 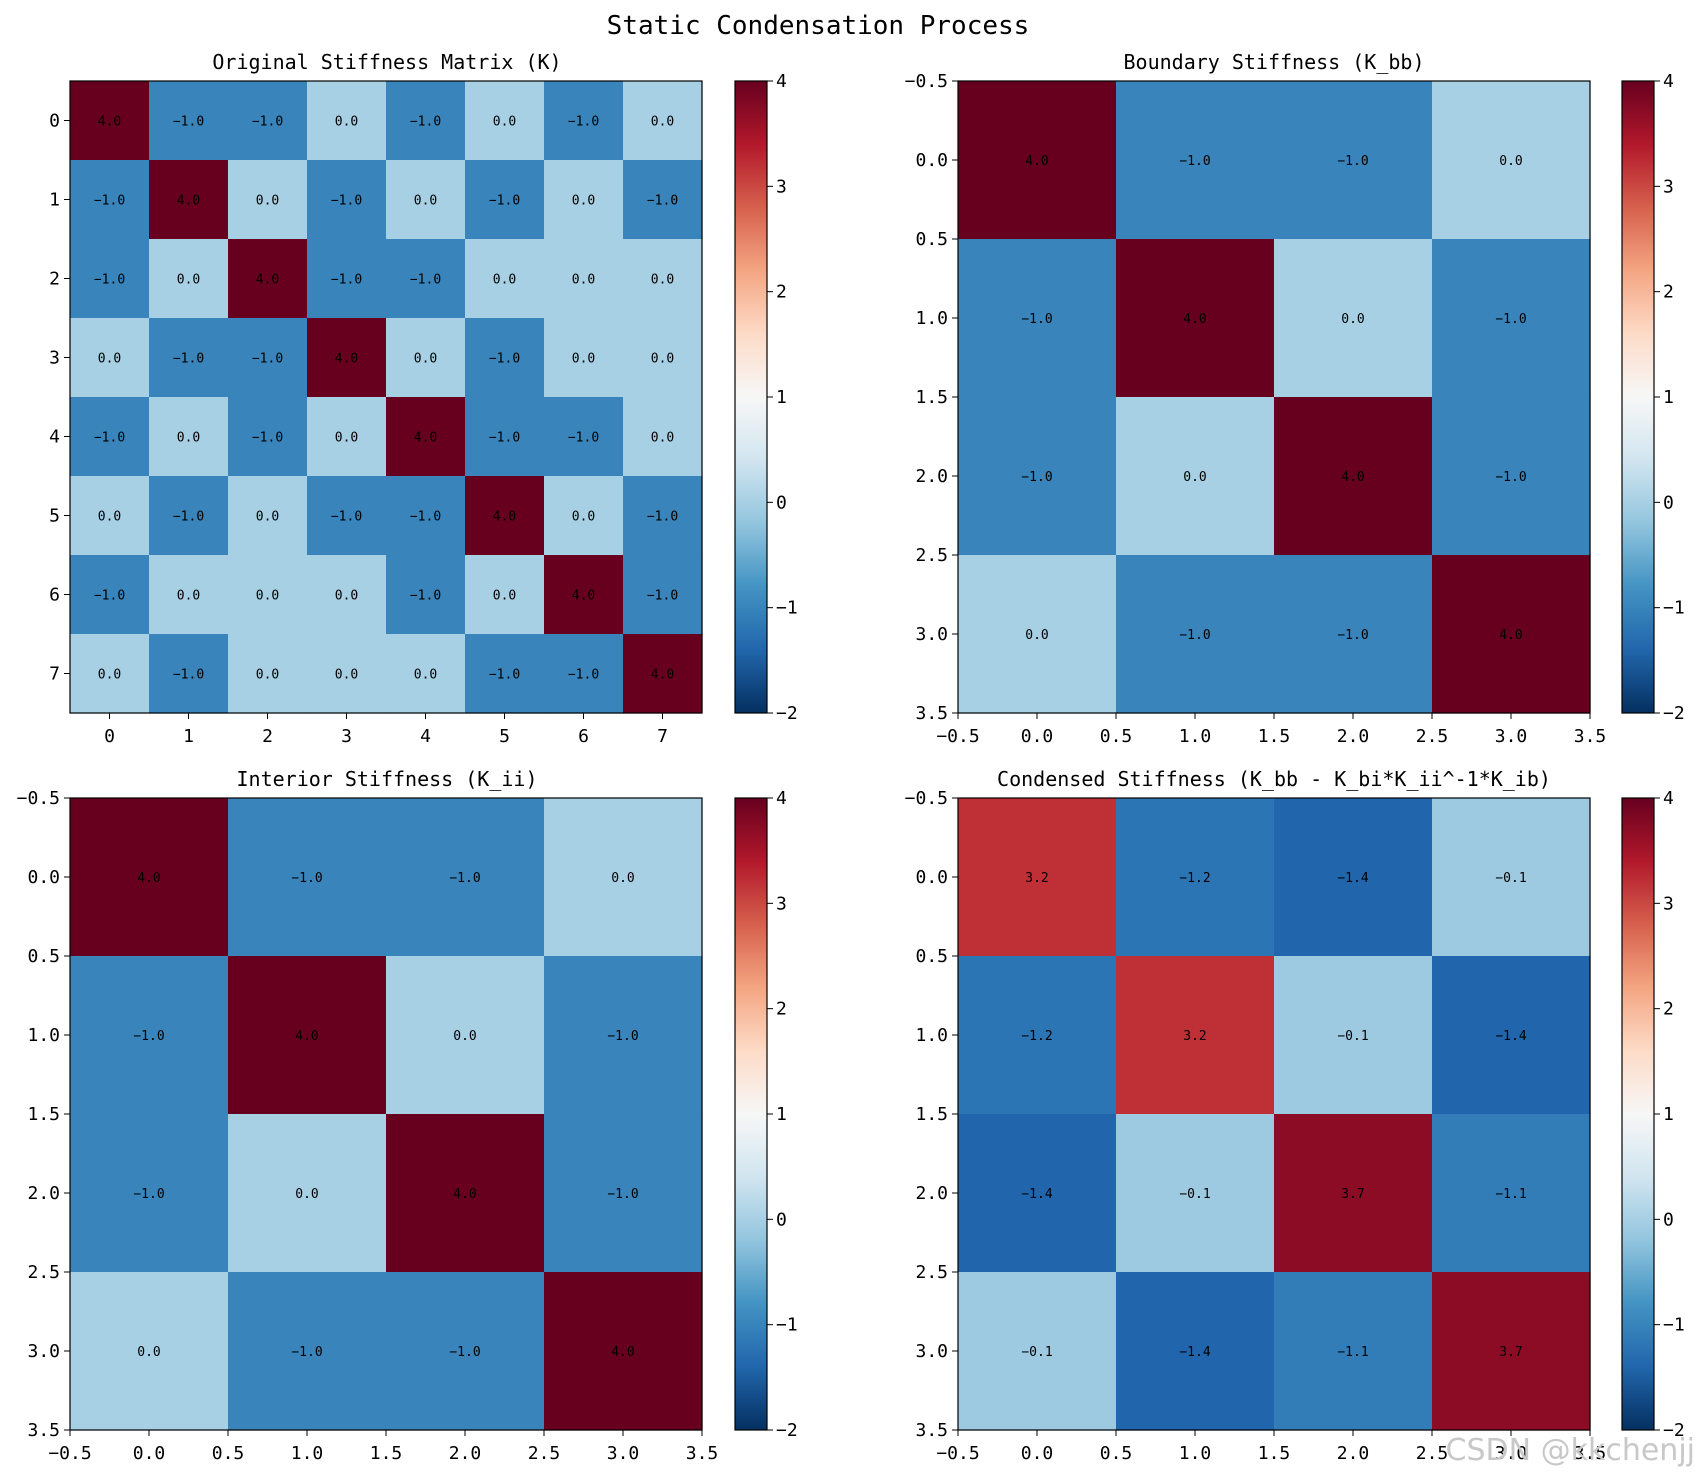 What do you see at coordinates (1274, 1453) in the screenshot?
I see `x-tick-label: 1.5` at bounding box center [1274, 1453].